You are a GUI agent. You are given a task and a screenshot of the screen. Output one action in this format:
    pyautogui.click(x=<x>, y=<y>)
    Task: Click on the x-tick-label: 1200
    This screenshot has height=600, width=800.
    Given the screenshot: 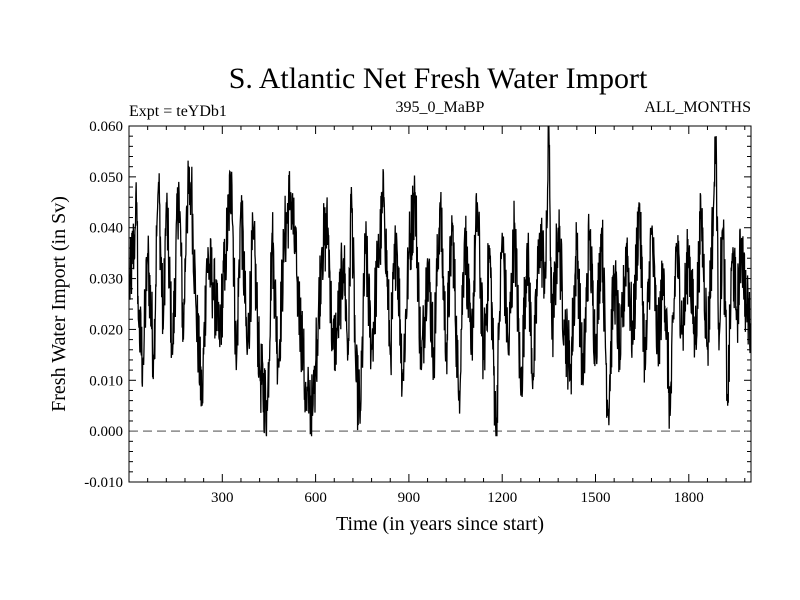 What is the action you would take?
    pyautogui.click(x=502, y=498)
    